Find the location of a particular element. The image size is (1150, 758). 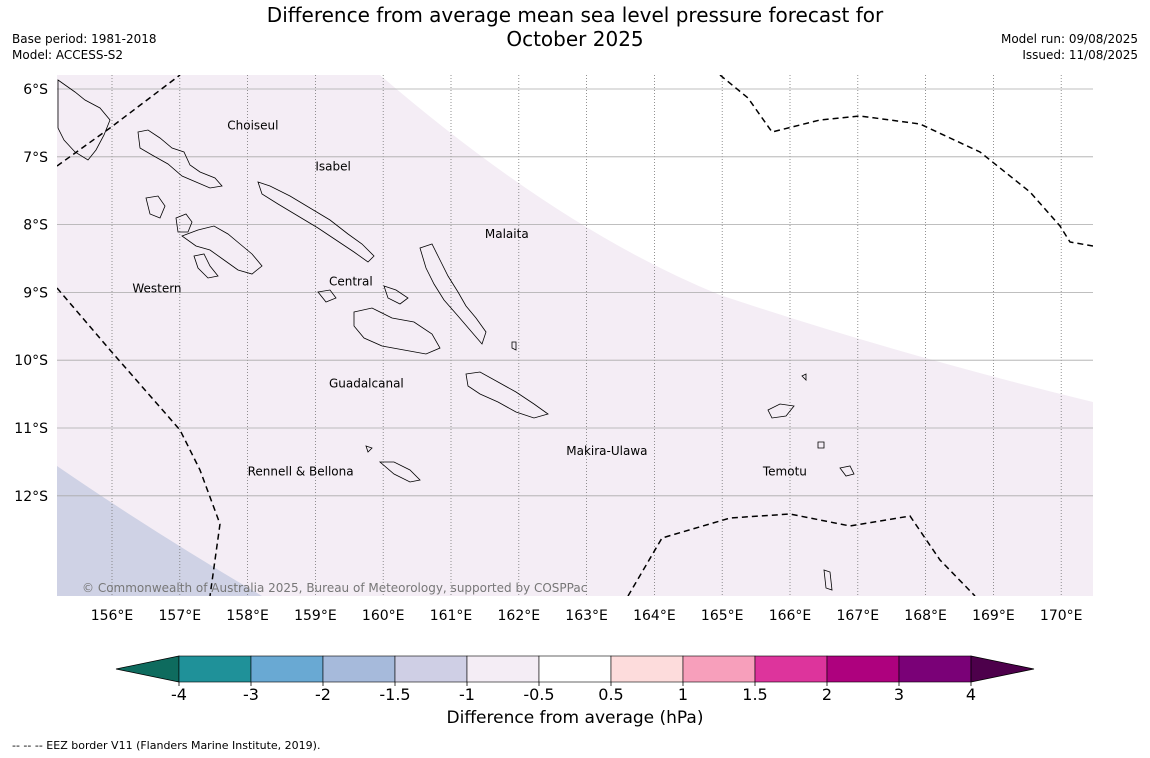

colorbar-label: Difference from average (hPa) is located at coordinates (575, 718).